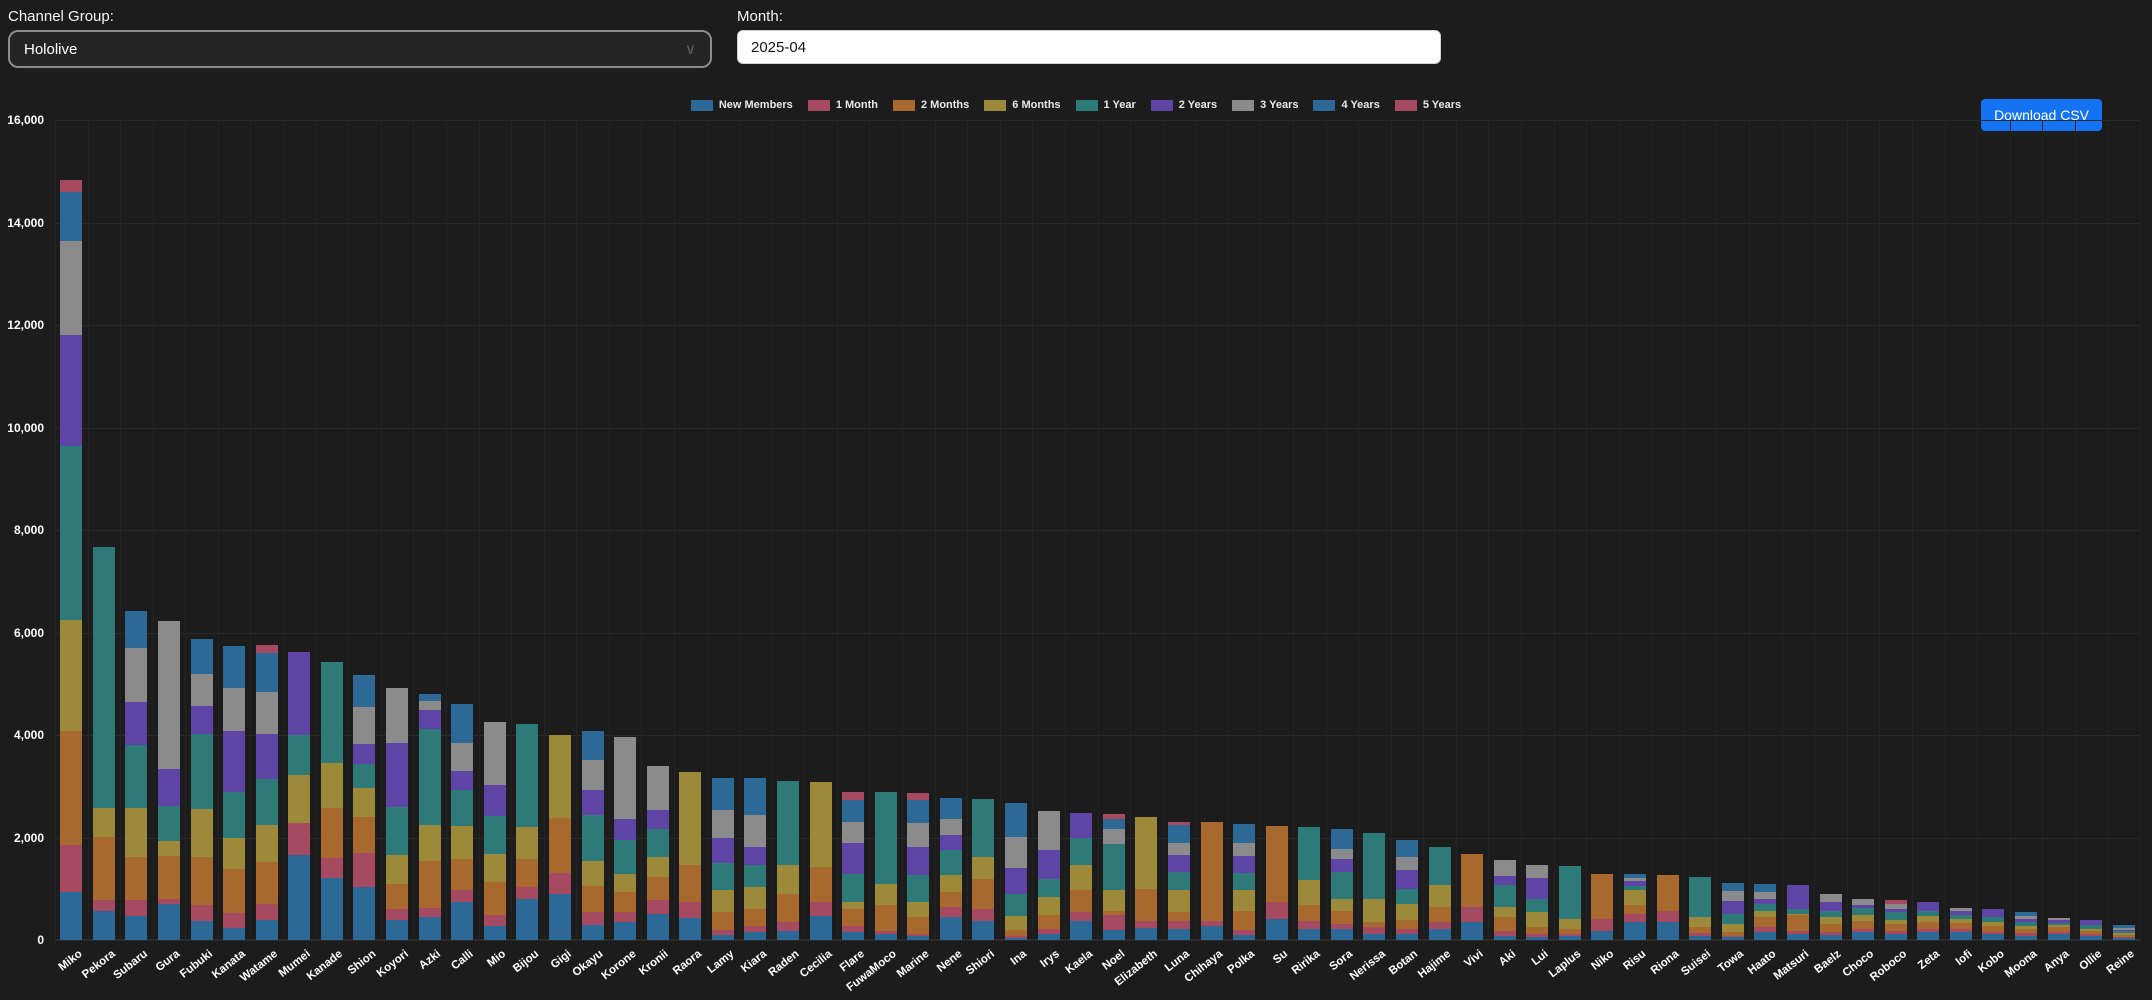 The height and width of the screenshot is (1000, 2152). What do you see at coordinates (331, 801) in the screenshot?
I see `bar-kanade` at bounding box center [331, 801].